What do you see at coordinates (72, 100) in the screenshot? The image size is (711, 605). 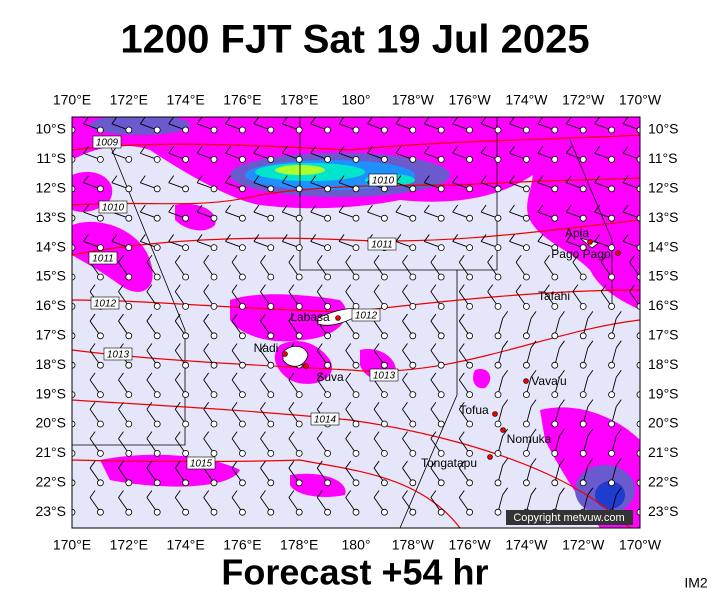 I see `lon-label-top: 170°E` at bounding box center [72, 100].